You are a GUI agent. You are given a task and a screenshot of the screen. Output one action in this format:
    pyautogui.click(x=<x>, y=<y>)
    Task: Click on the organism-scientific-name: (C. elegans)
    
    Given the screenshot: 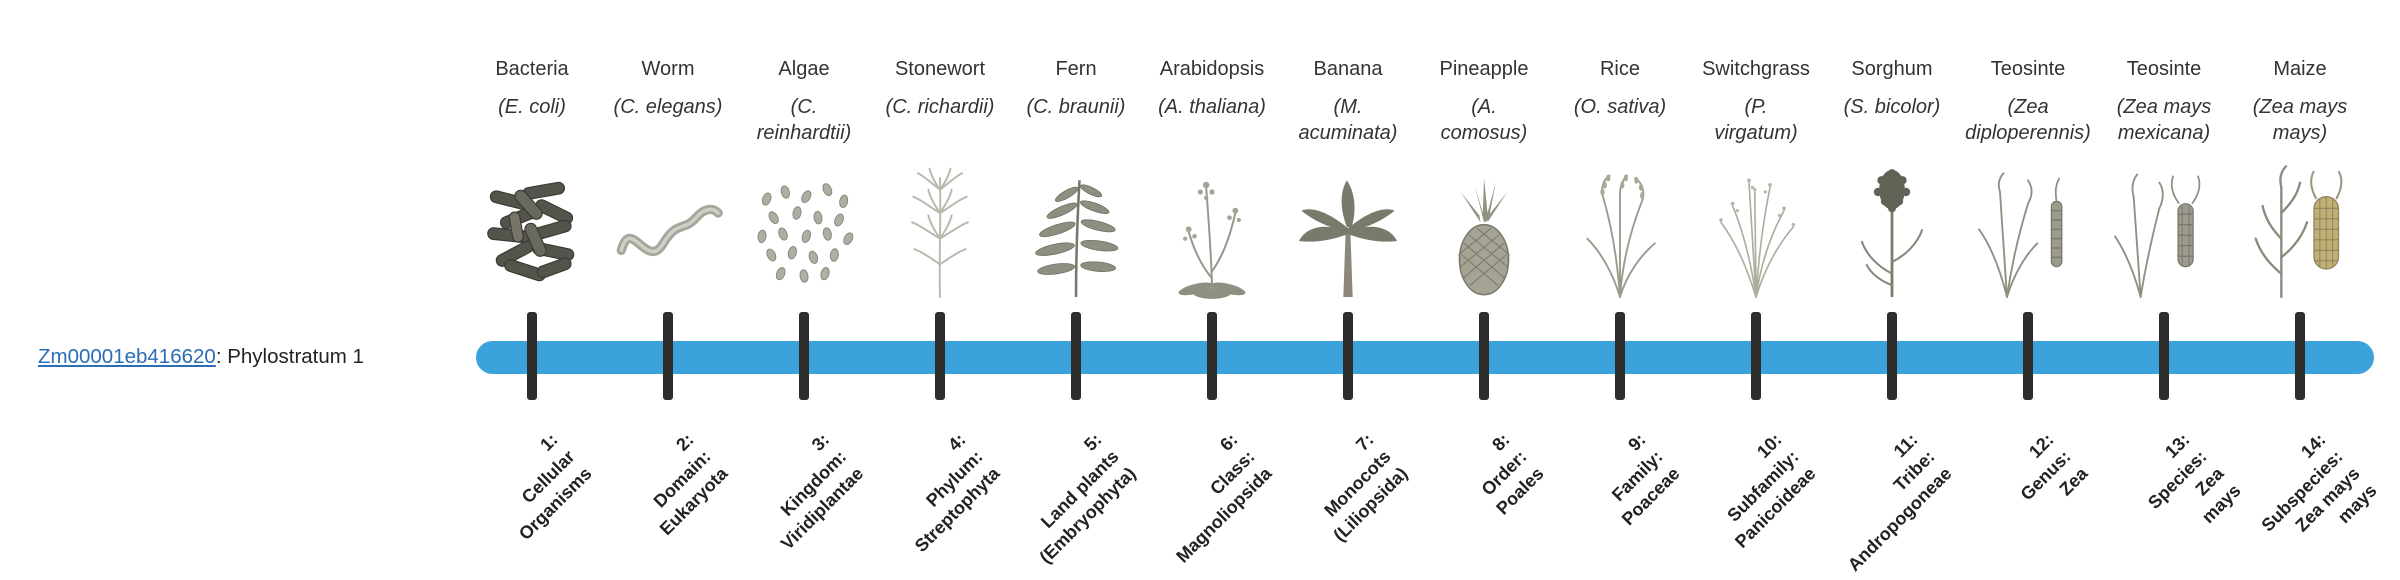 What is the action you would take?
    pyautogui.click(x=668, y=107)
    